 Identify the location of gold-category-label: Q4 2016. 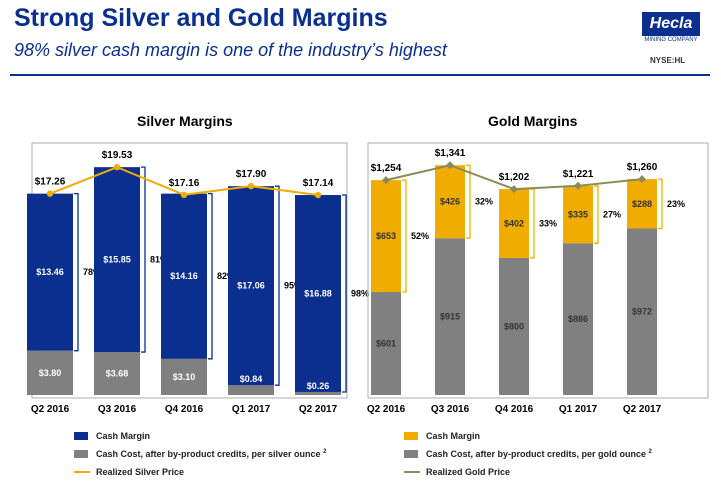
(514, 409).